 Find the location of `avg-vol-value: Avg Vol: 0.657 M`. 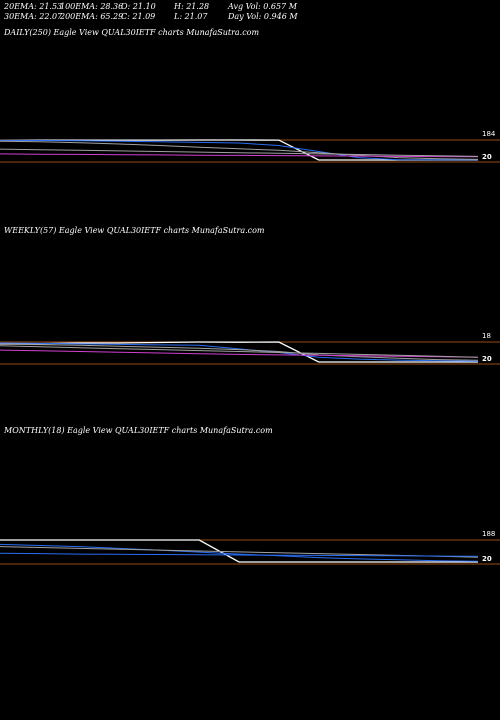

avg-vol-value: Avg Vol: 0.657 M is located at coordinates (262, 6).